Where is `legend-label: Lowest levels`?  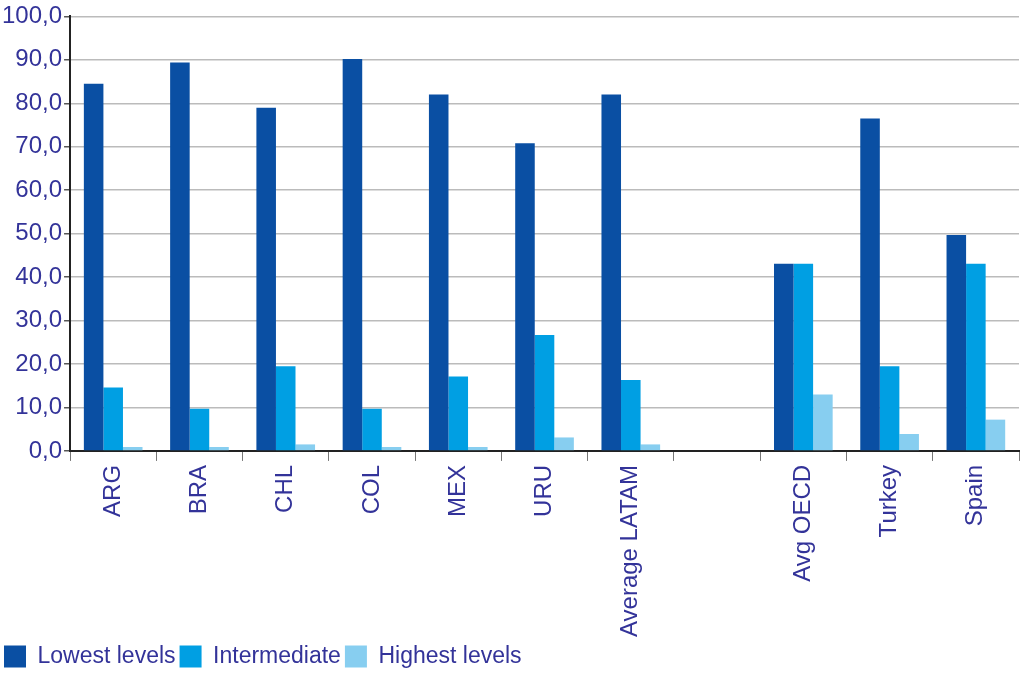 legend-label: Lowest levels is located at coordinates (106, 654).